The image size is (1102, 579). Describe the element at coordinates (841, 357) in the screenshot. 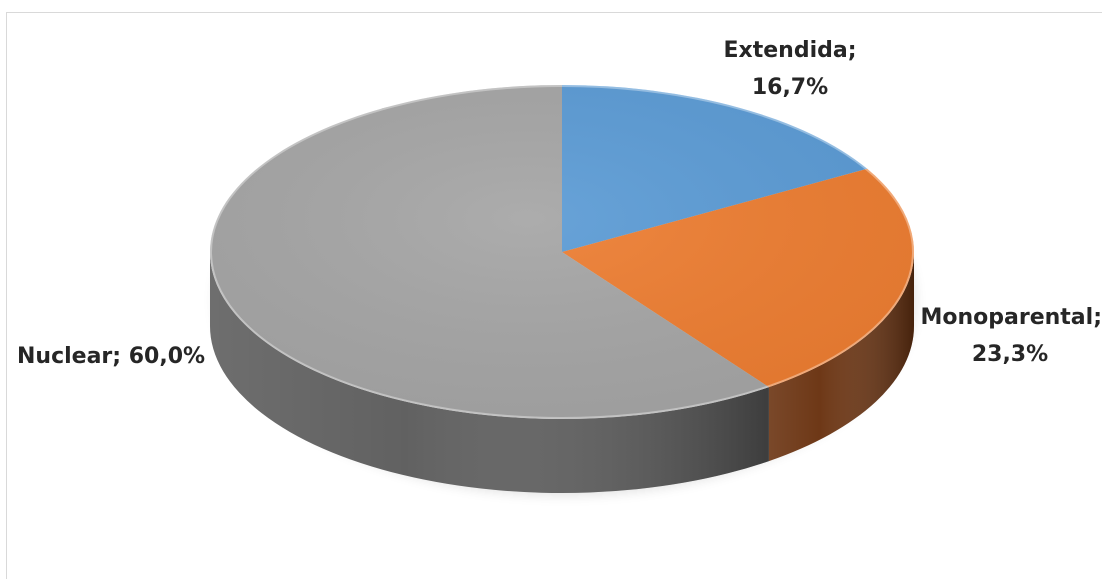

I see `slice-side-shade-monoparental` at that location.